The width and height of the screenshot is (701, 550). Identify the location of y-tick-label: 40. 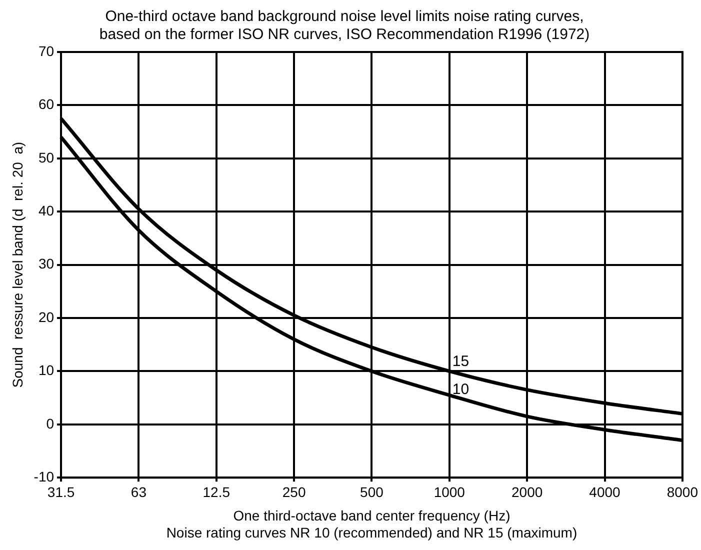
(46, 210).